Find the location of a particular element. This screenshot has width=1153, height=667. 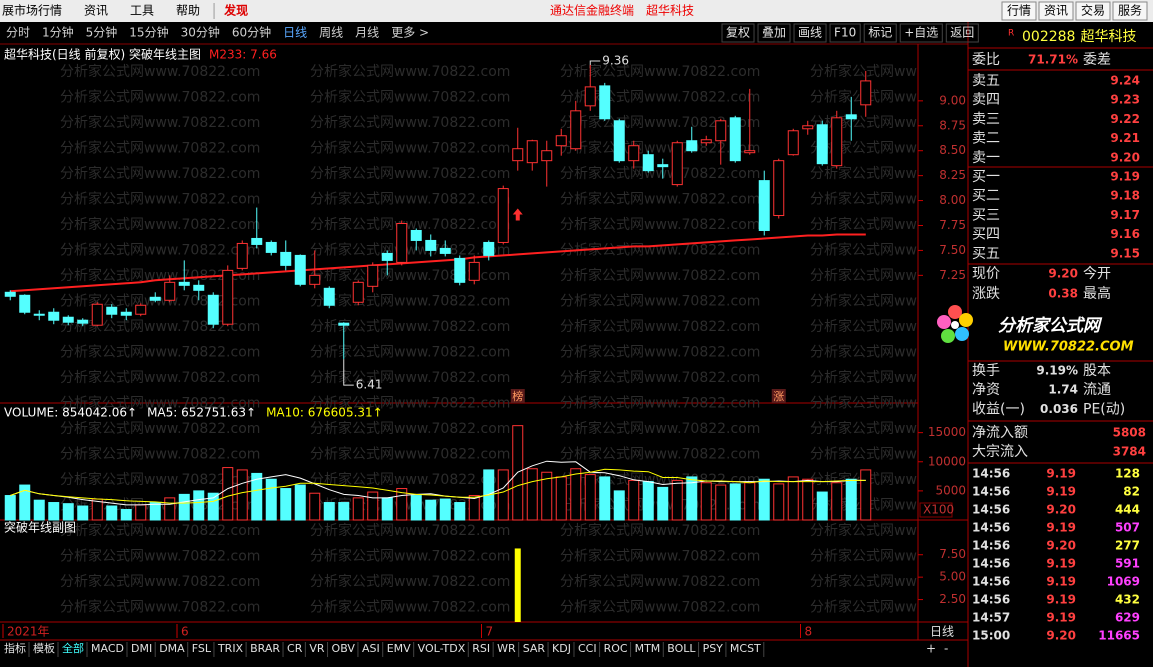

indicator-tab: PSY is located at coordinates (713, 648).